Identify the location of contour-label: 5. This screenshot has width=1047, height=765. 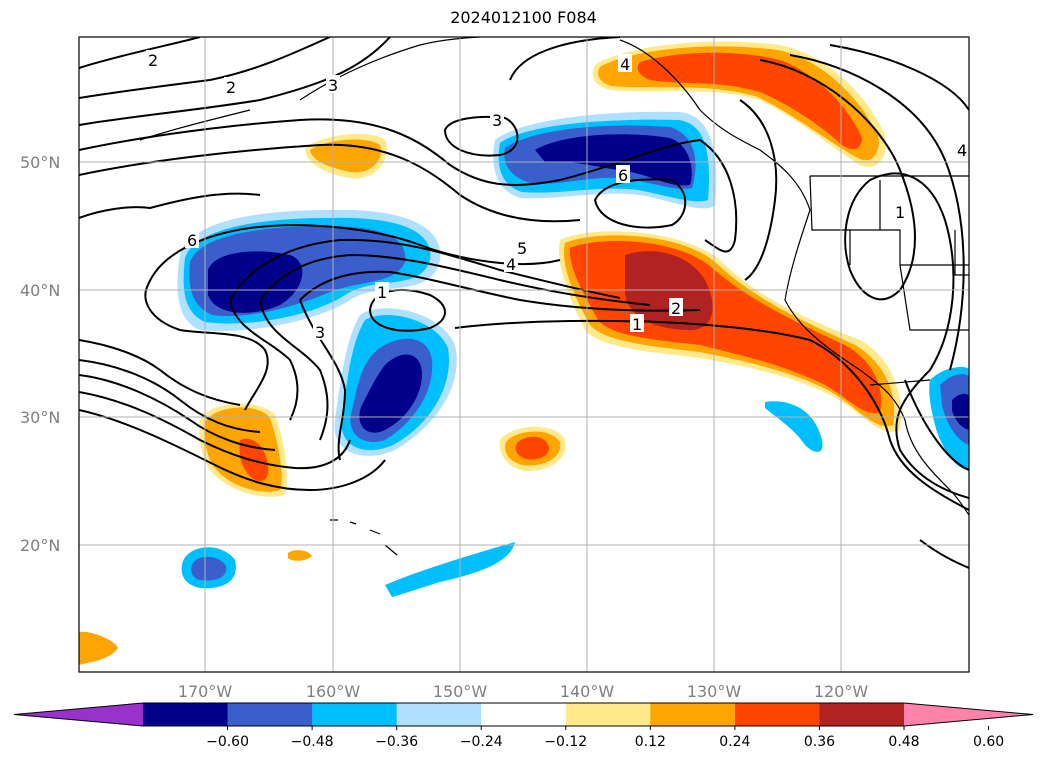
(522, 248).